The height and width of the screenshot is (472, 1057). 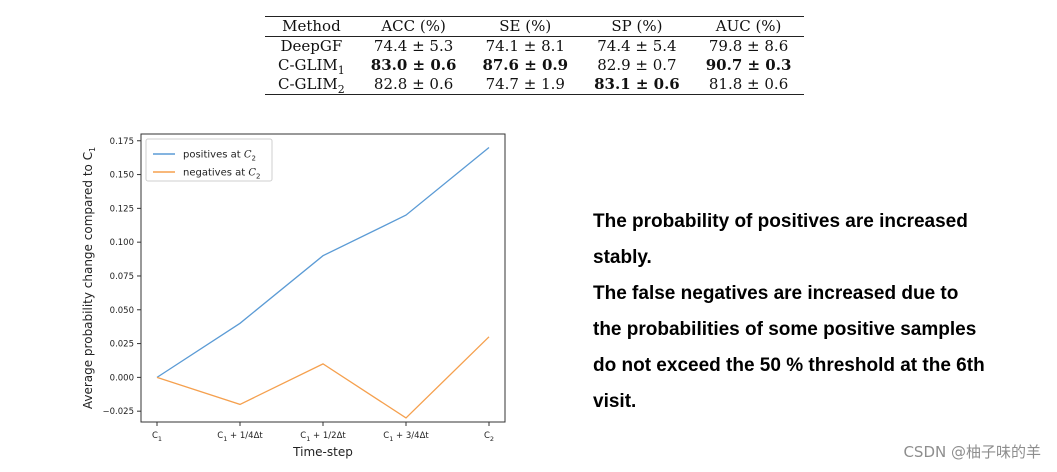 I want to click on sp-cell: 74.4 ± 5.4, so click(x=637, y=46).